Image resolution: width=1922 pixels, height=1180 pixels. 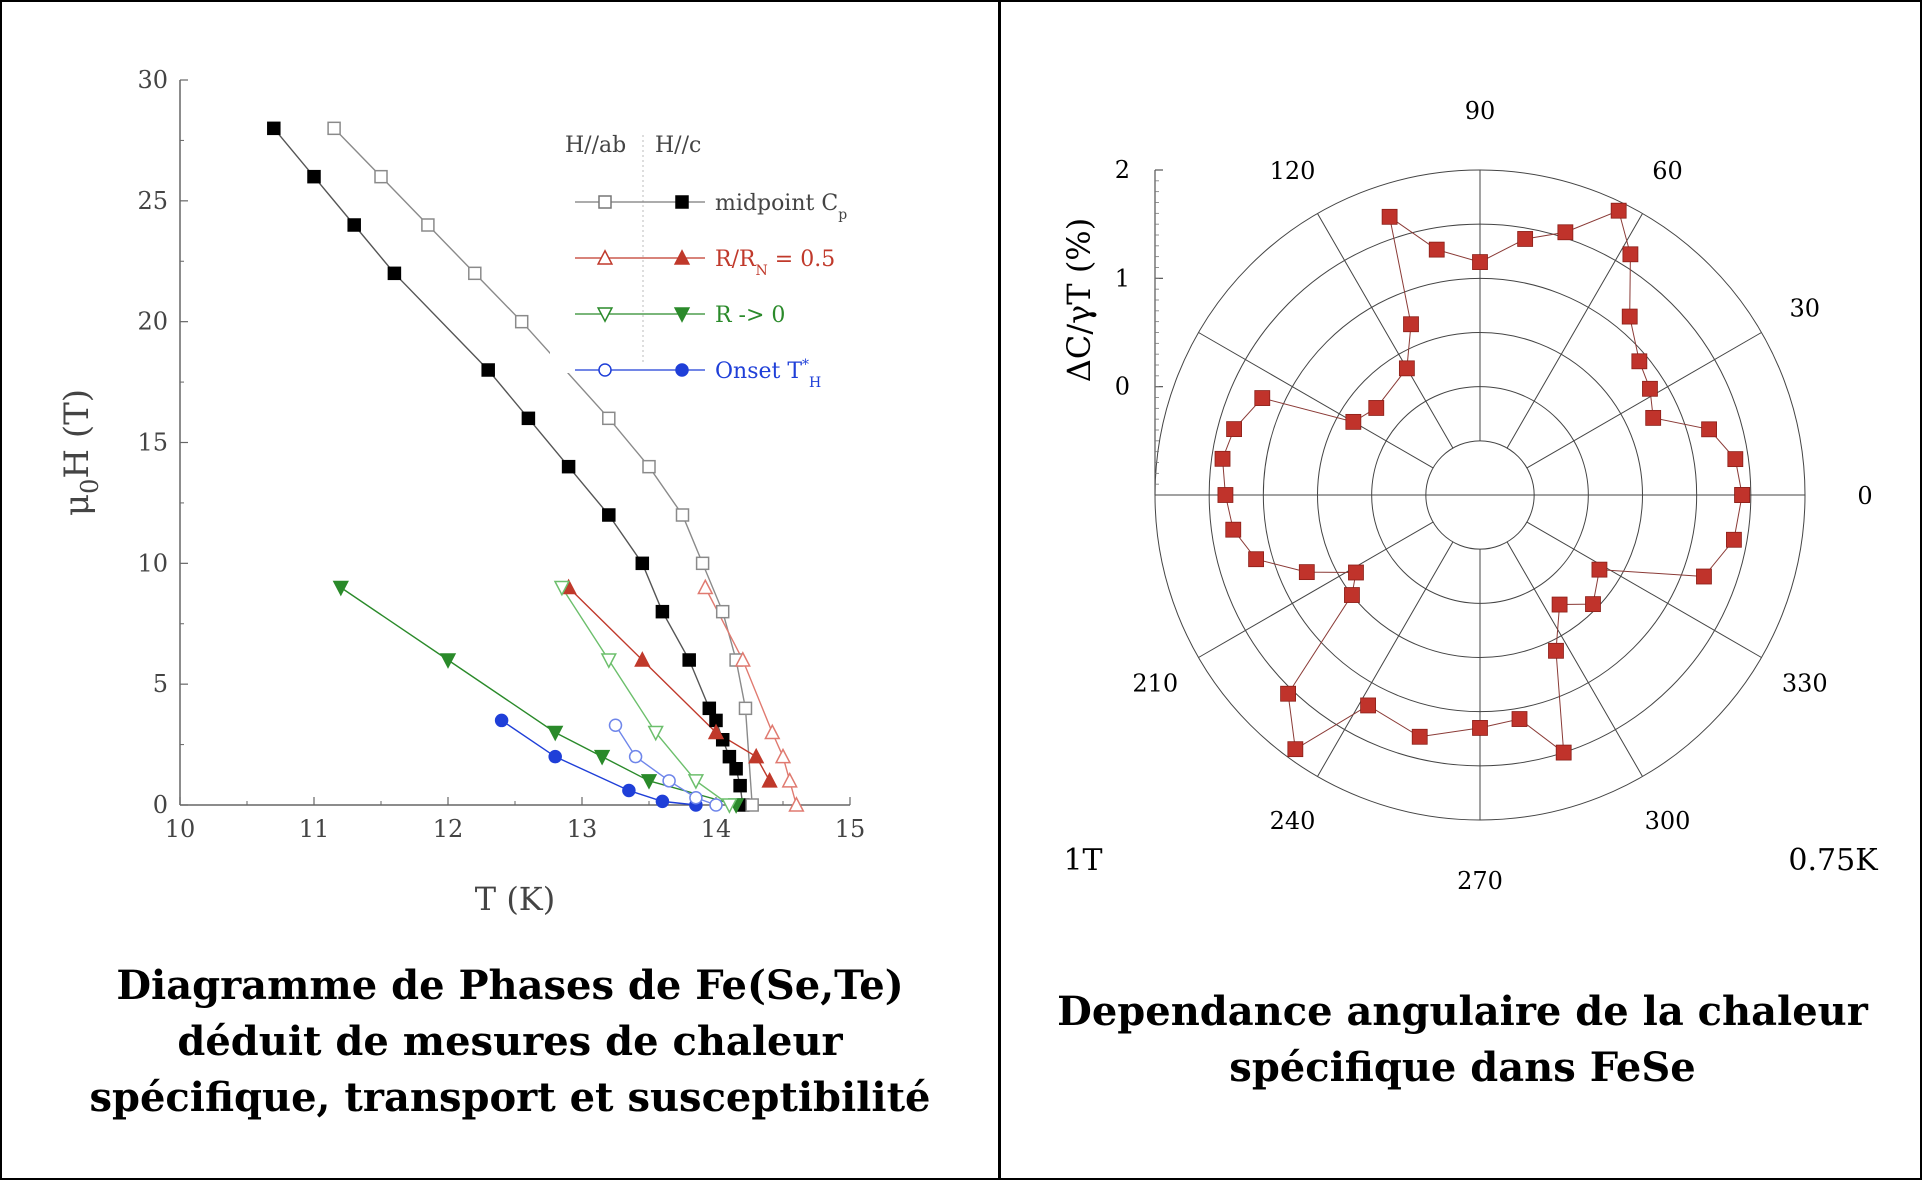 I want to click on panel-divider, so click(x=999, y=590).